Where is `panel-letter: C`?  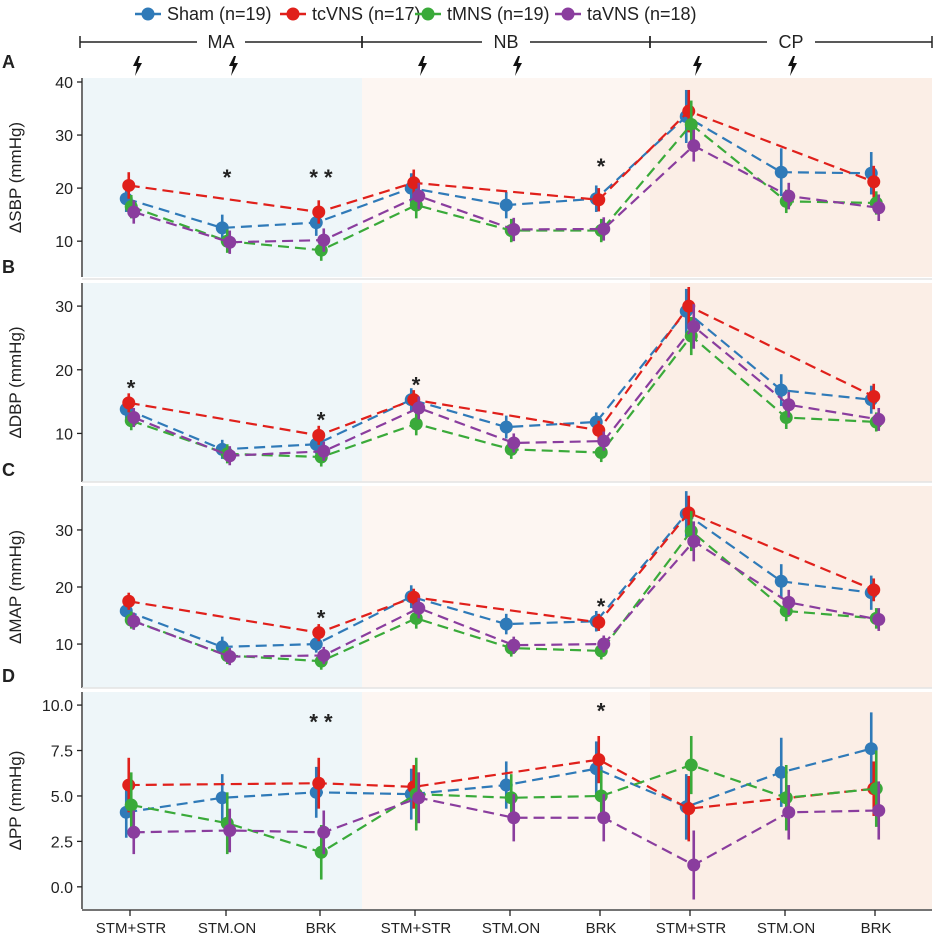
panel-letter: C is located at coordinates (8, 470).